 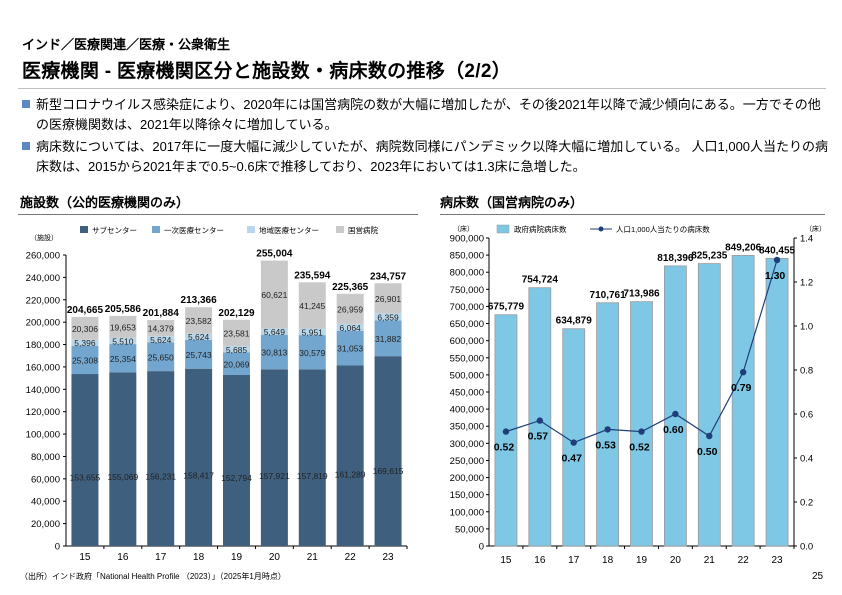 I want to click on total-label: 205,586, so click(x=123, y=309).